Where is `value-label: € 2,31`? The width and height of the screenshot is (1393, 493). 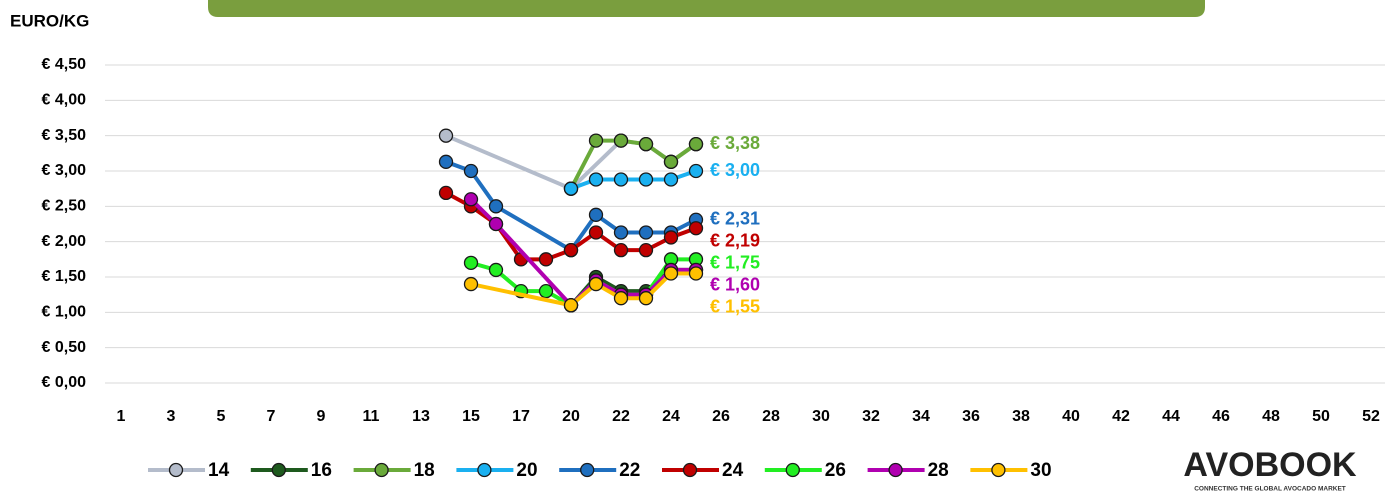
value-label: € 2,31 is located at coordinates (735, 219).